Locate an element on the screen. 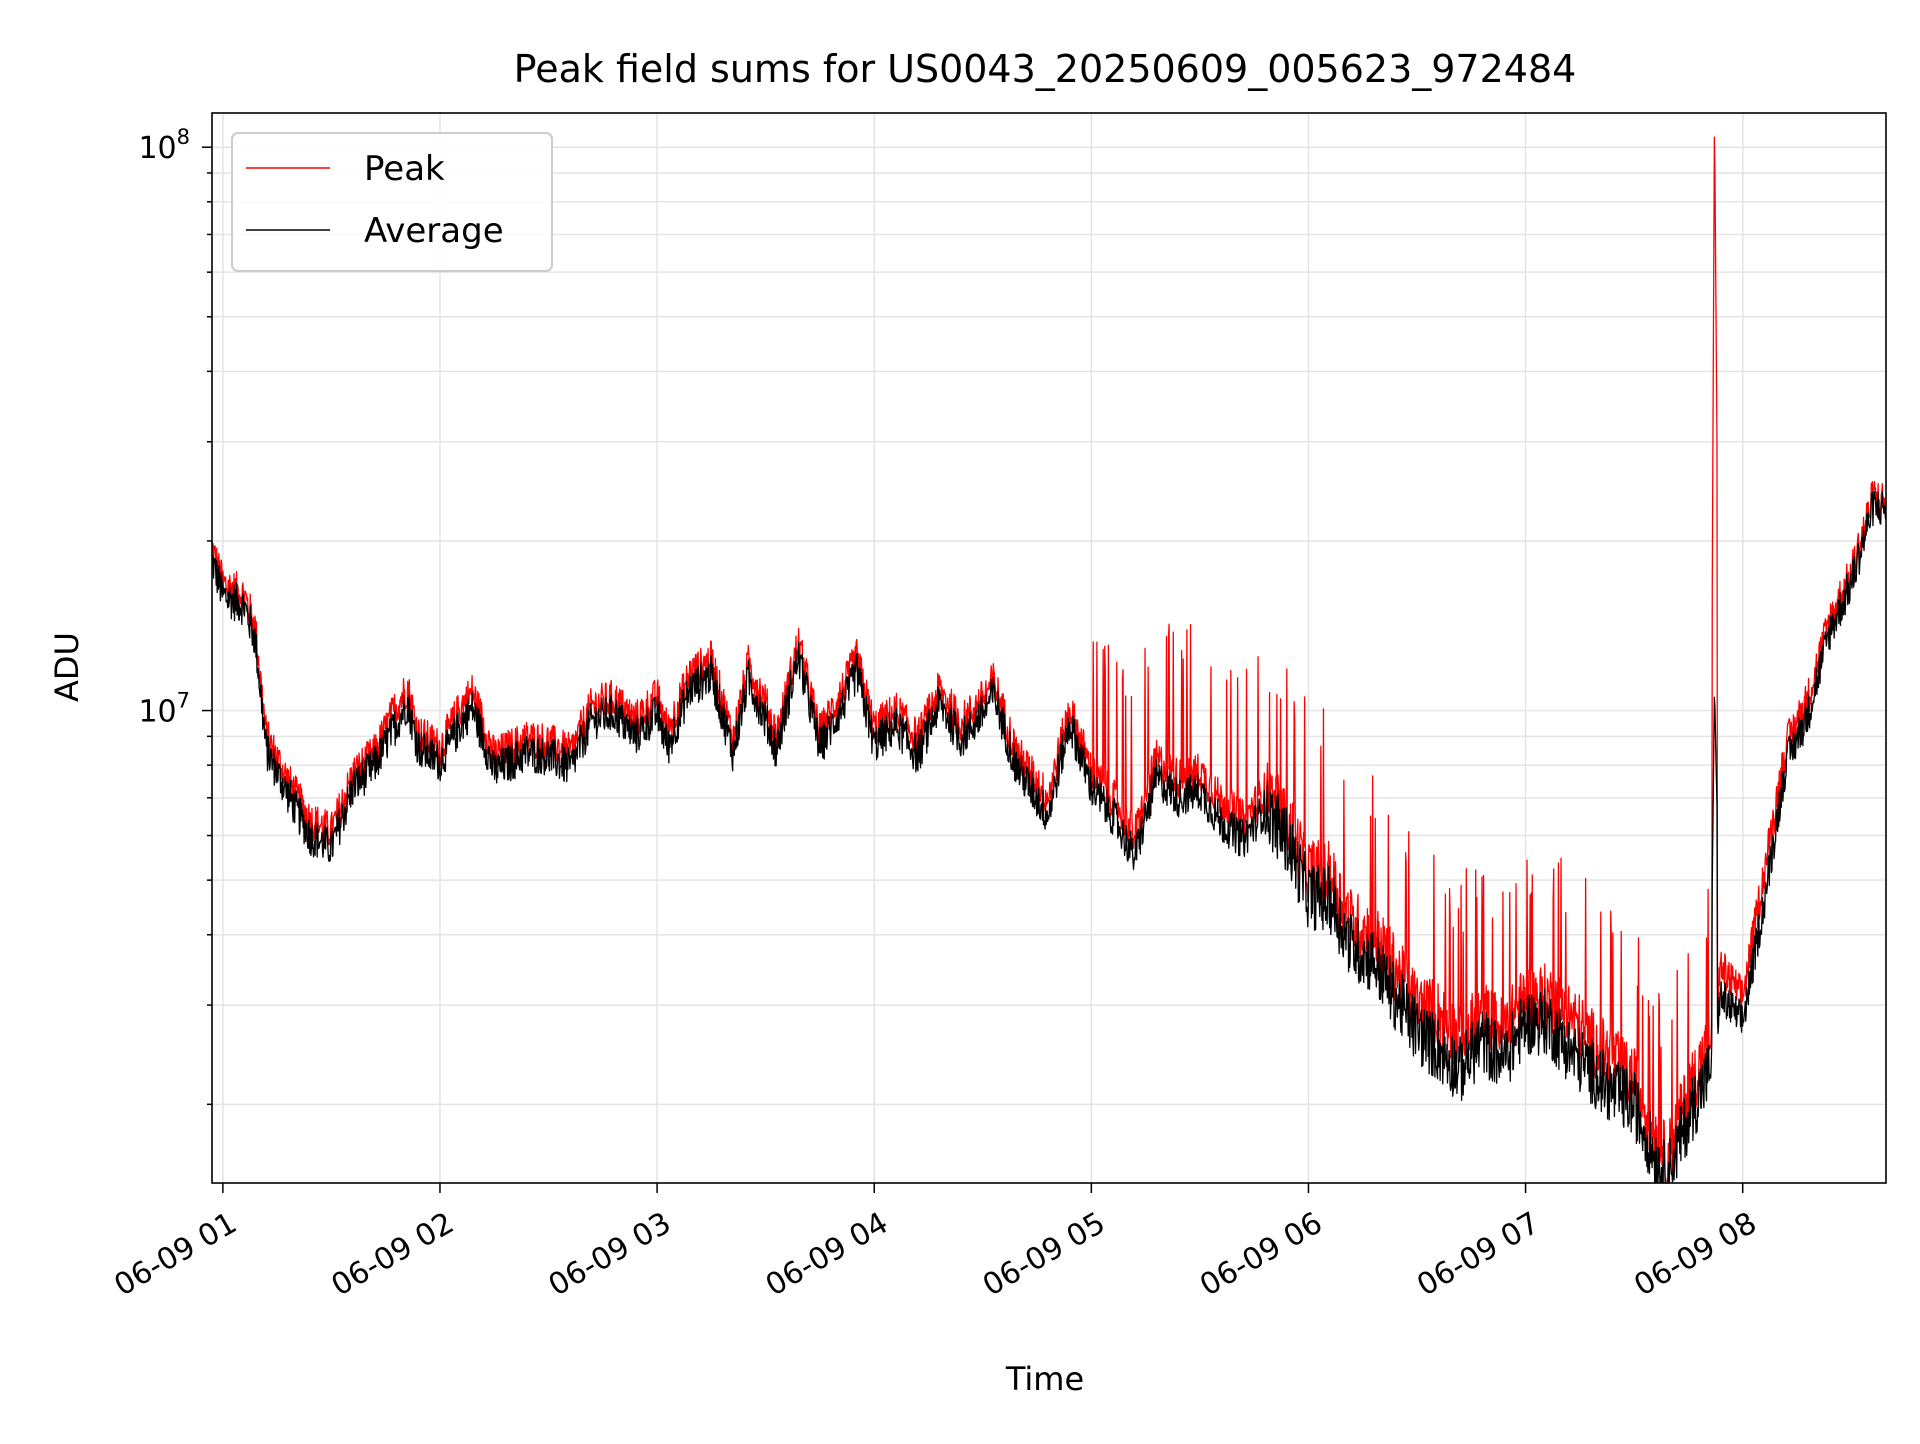  y-tick-label: 10⁸ is located at coordinates (164, 145).